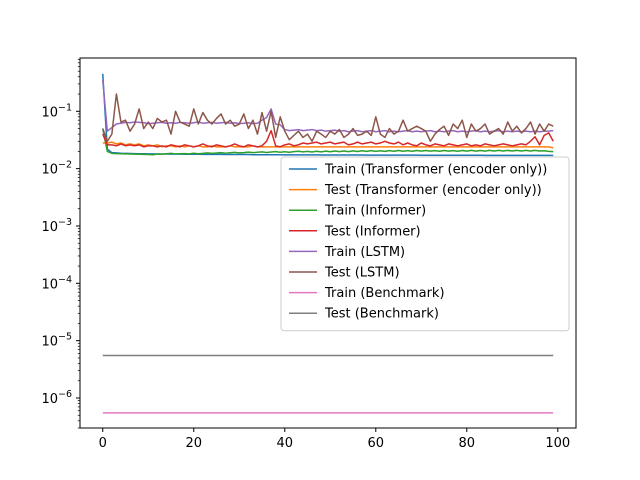 The width and height of the screenshot is (640, 480). I want to click on legend-label: Test (Informer), so click(372, 231).